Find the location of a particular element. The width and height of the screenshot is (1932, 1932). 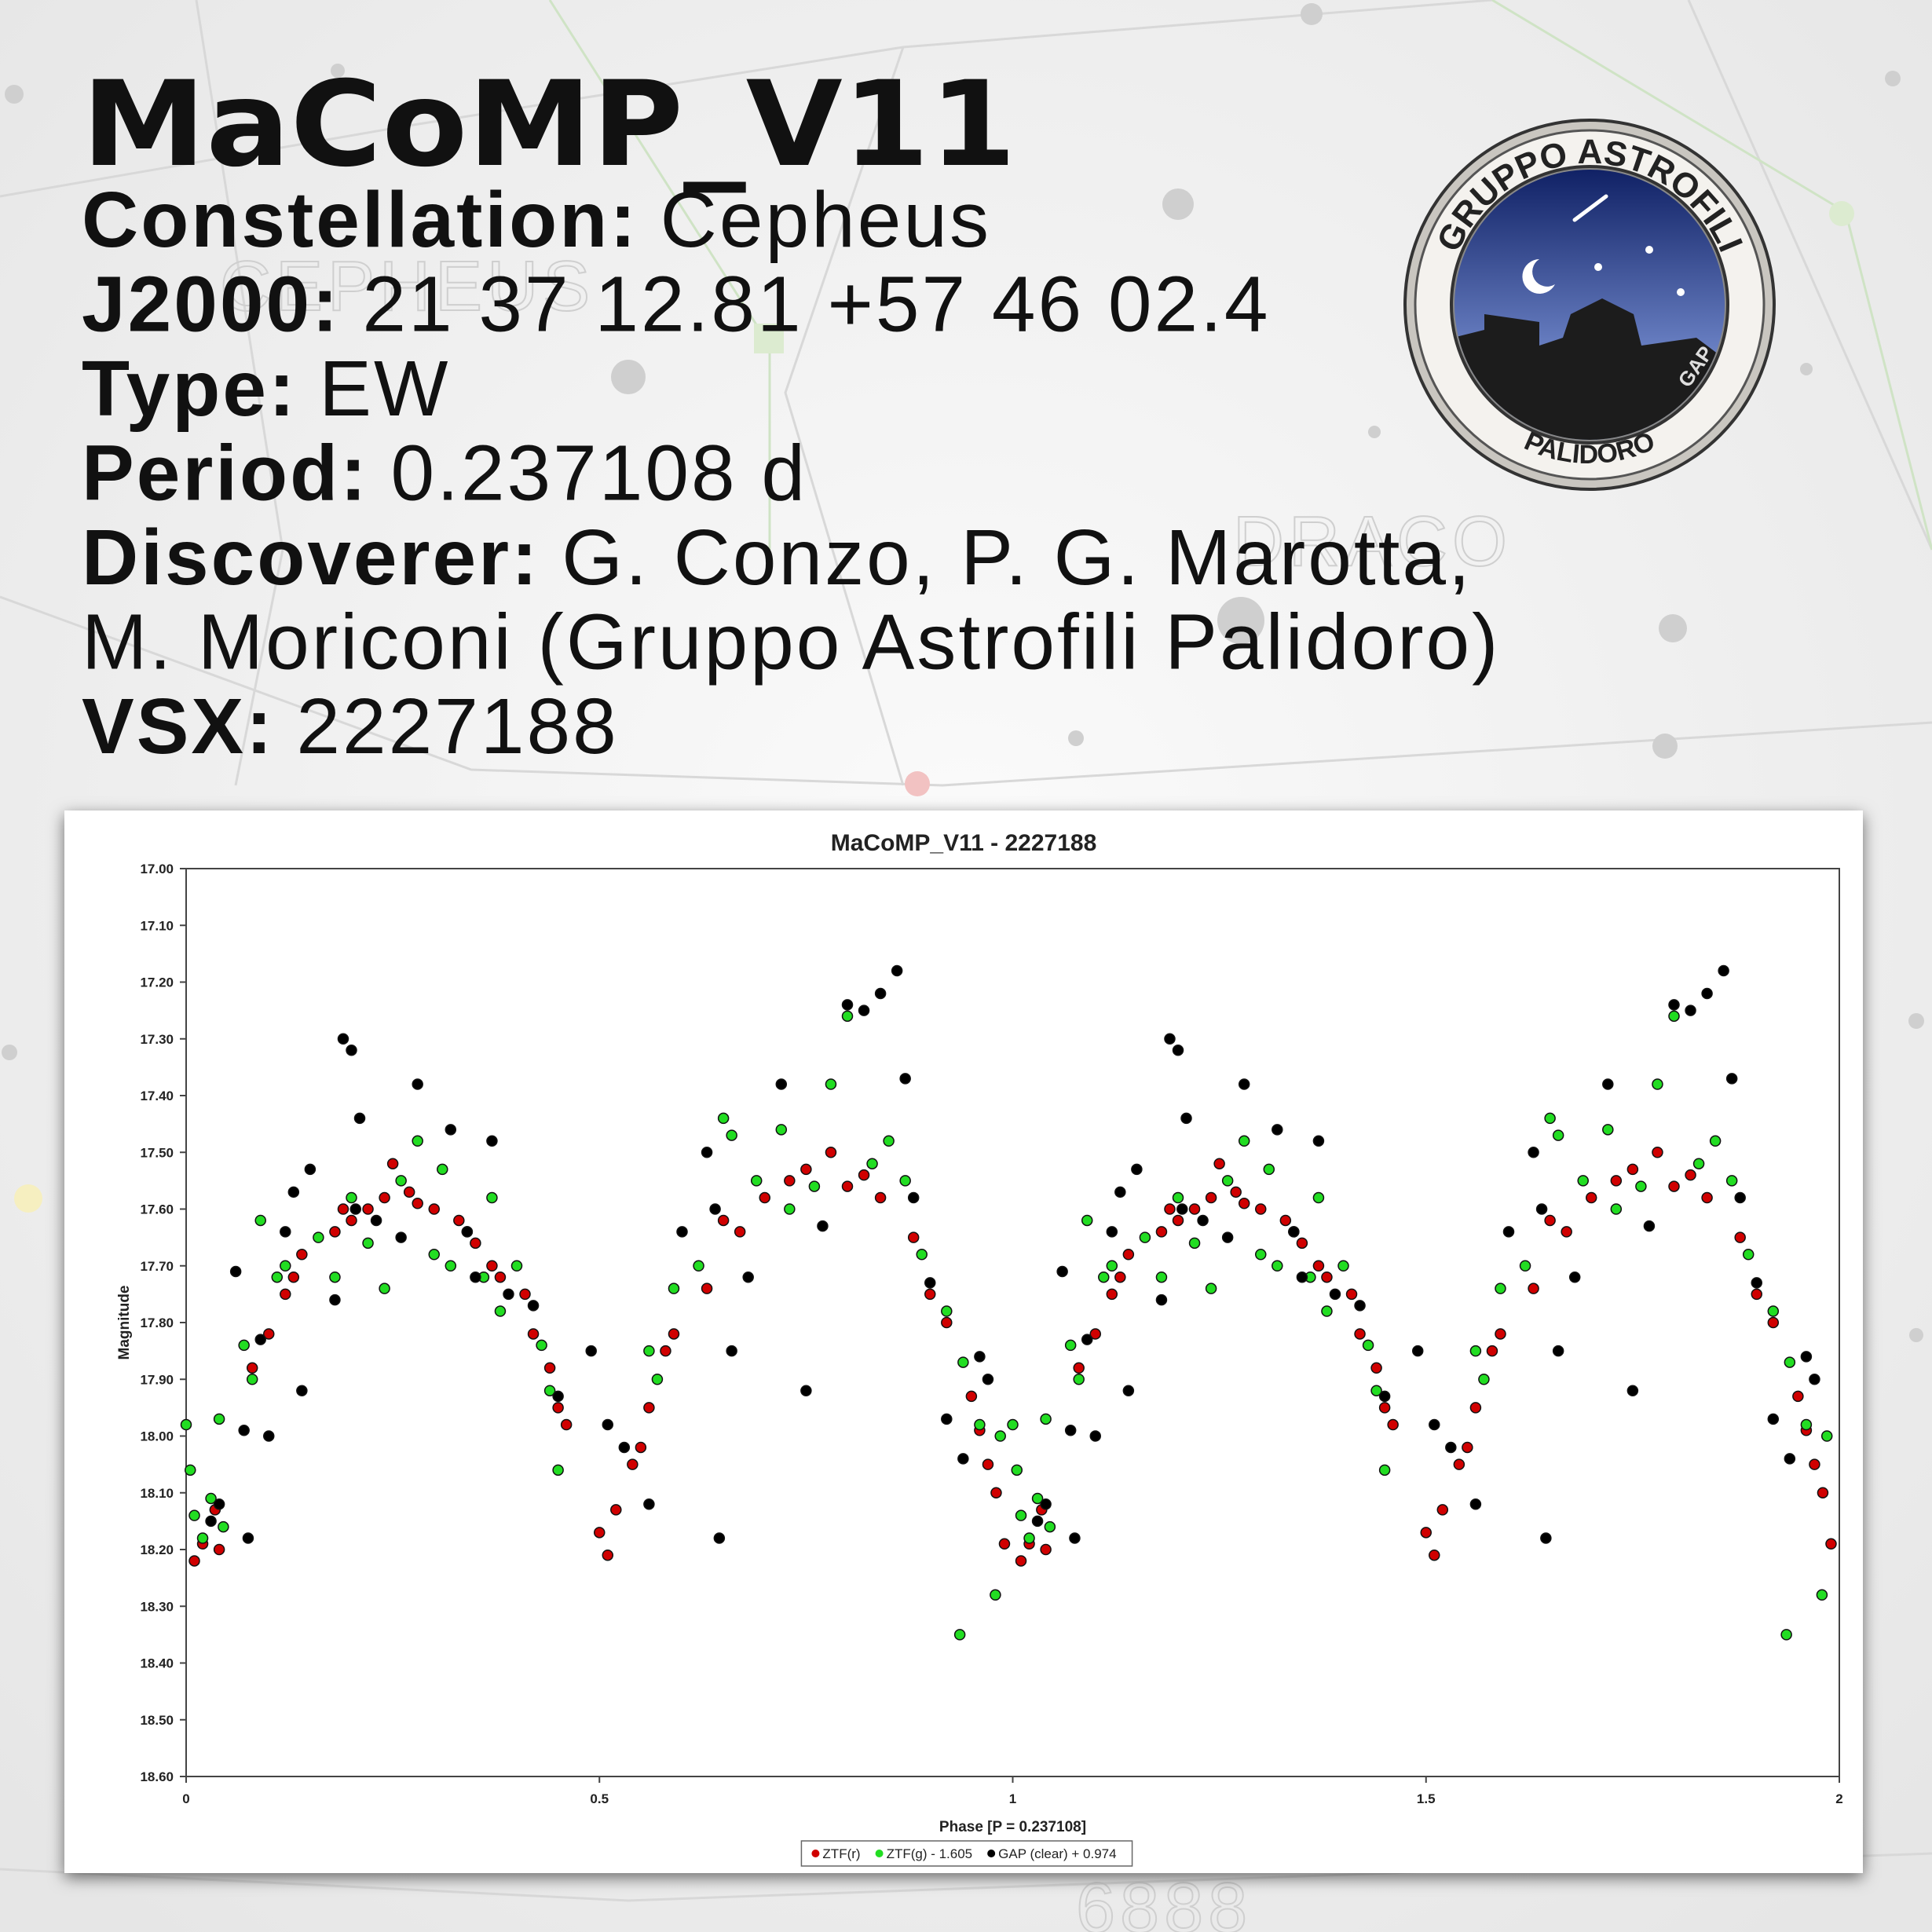

y-tick-label: 18.20 is located at coordinates (157, 1550).